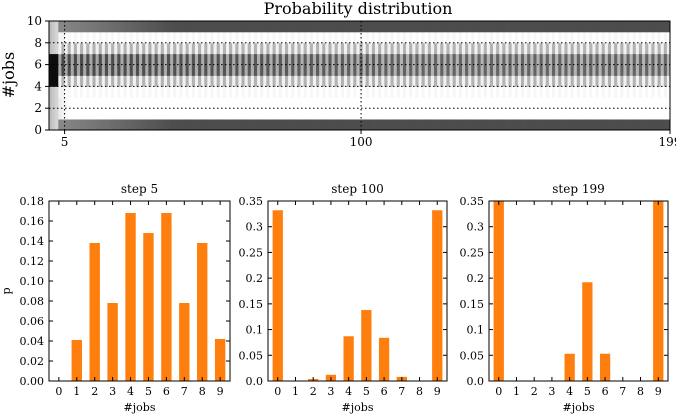  What do you see at coordinates (498, 391) in the screenshot?
I see `bar-x-tick-label: 0` at bounding box center [498, 391].